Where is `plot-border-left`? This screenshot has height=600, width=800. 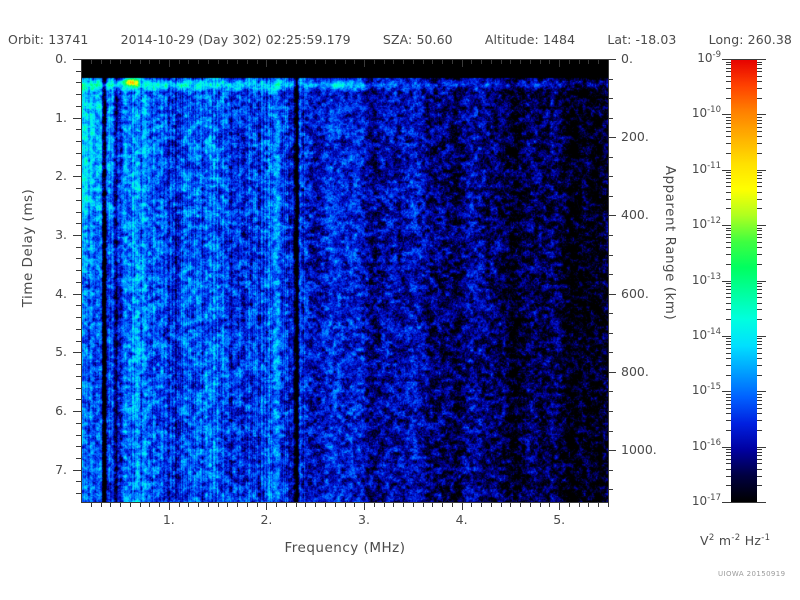
plot-border-left is located at coordinates (81, 280).